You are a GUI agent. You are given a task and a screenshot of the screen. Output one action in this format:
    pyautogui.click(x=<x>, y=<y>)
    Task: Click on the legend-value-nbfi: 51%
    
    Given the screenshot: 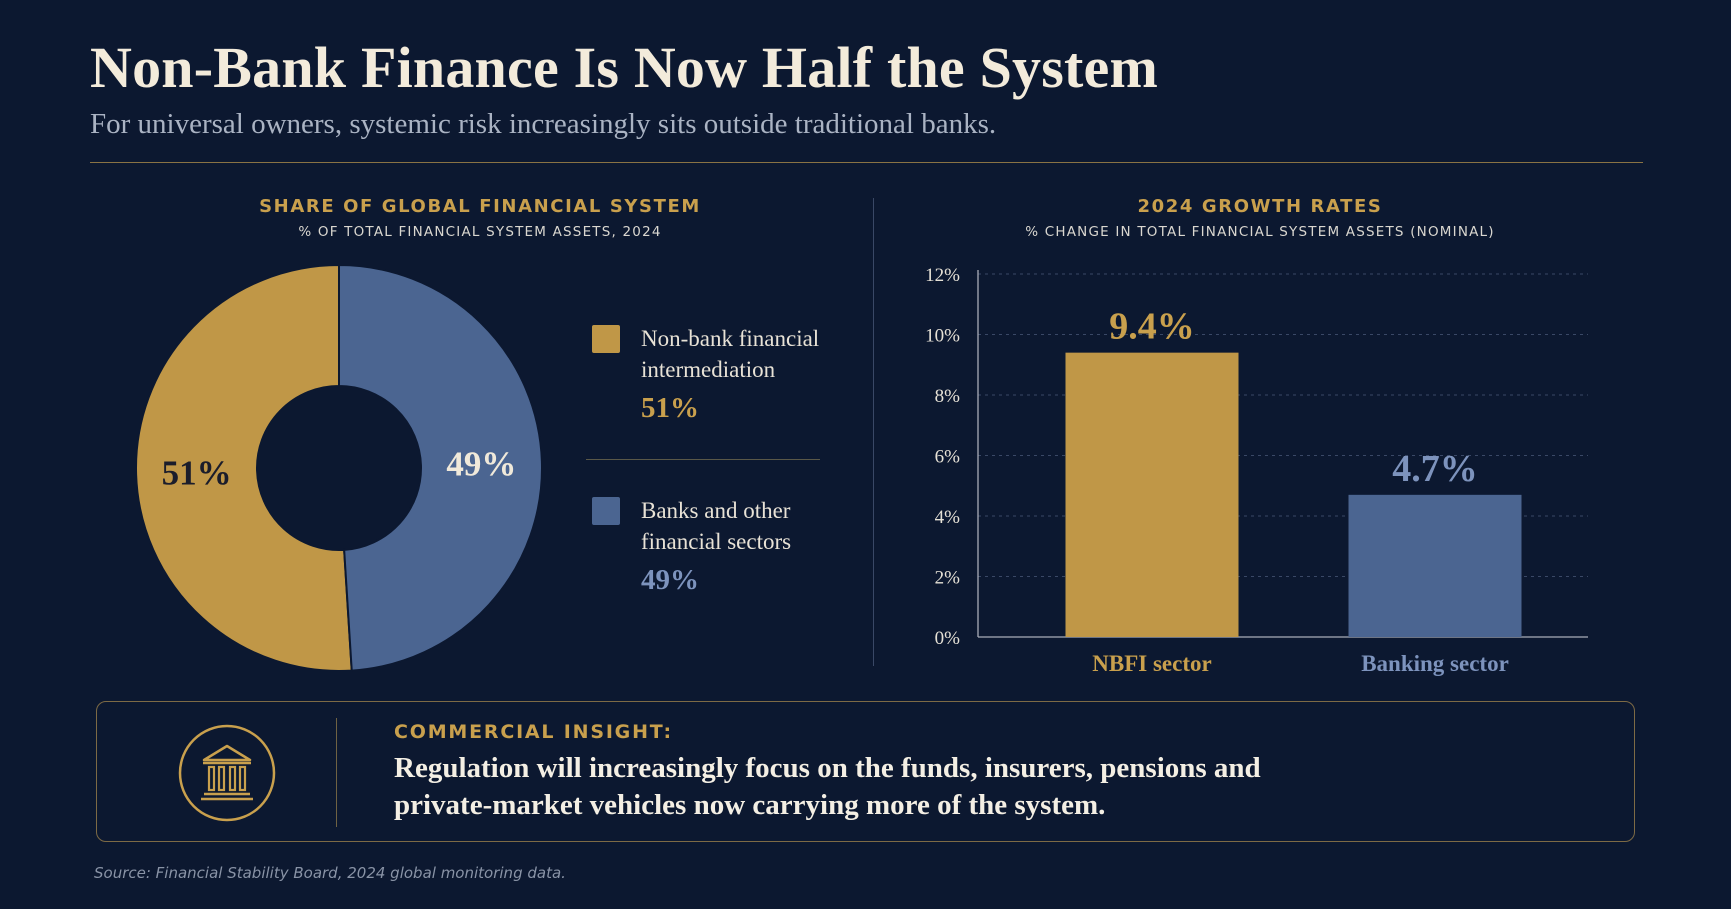 What is the action you would take?
    pyautogui.click(x=670, y=408)
    